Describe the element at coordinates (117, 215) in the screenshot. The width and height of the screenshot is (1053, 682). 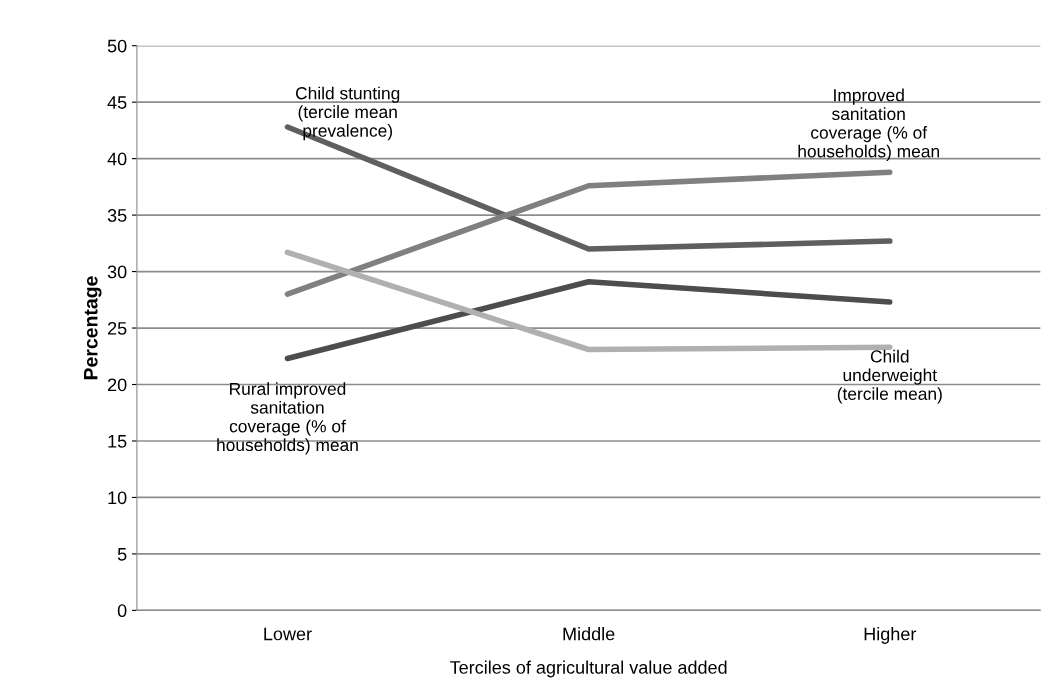
I see `y-tick-label: 35` at that location.